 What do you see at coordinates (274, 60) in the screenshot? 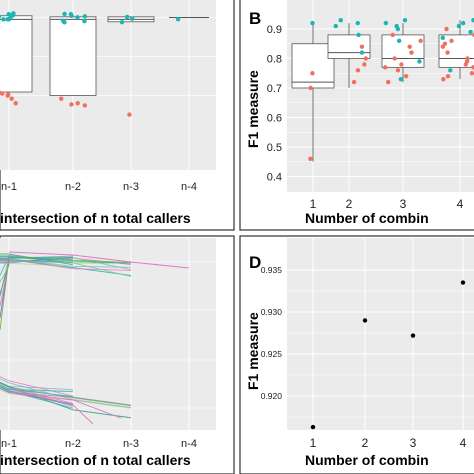
I see `panel-b-ytick: 0.8` at bounding box center [274, 60].